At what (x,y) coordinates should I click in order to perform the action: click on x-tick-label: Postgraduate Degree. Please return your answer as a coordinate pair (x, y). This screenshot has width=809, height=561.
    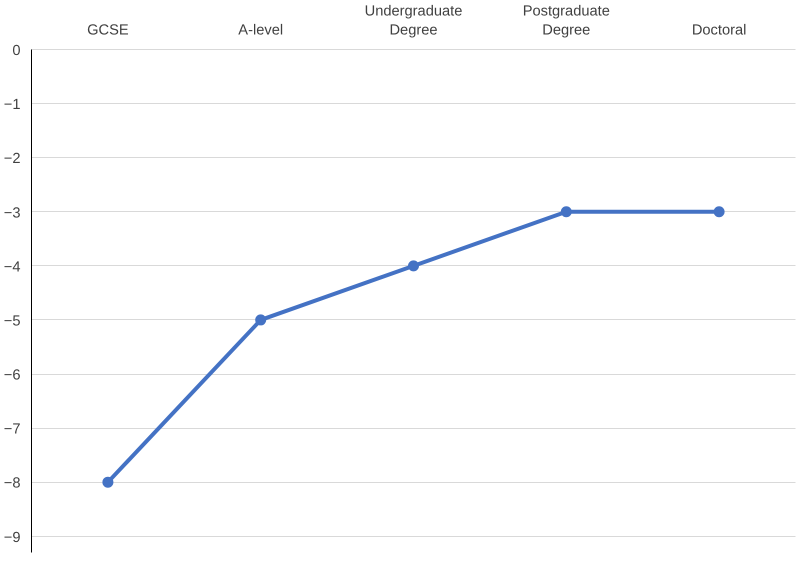
    Looking at the image, I should click on (566, 20).